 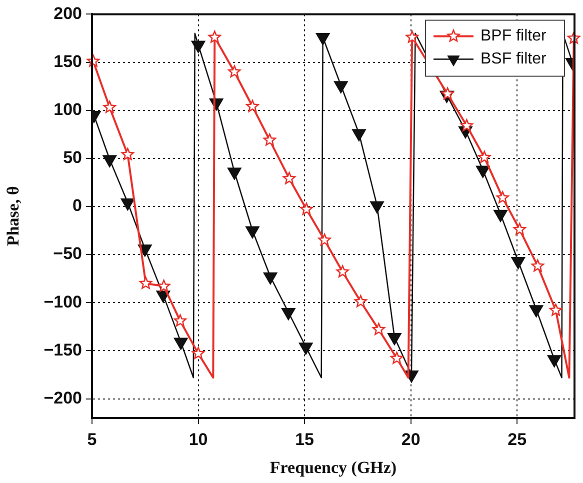 I want to click on x-tick-label: 15, so click(x=304, y=439).